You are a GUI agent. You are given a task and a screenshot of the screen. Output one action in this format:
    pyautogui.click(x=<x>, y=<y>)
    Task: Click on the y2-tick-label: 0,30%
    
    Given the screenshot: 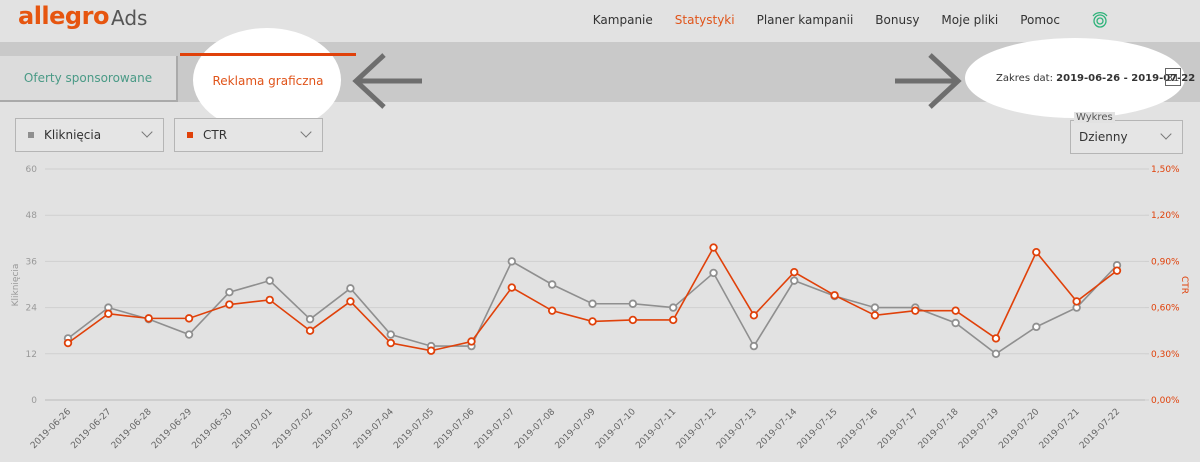 What is the action you would take?
    pyautogui.click(x=1165, y=355)
    